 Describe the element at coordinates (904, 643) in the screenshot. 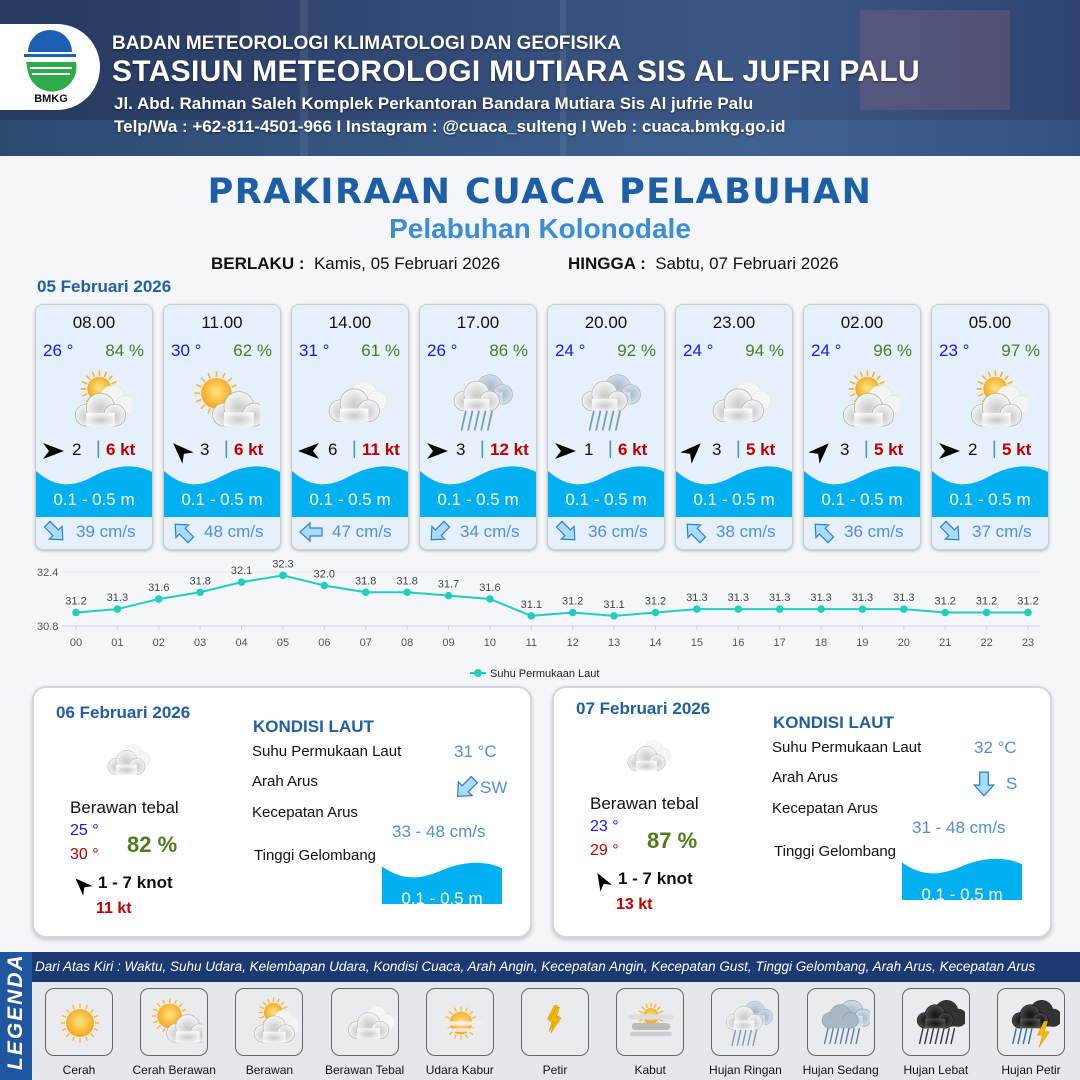

I see `x-tick-label: 20` at that location.